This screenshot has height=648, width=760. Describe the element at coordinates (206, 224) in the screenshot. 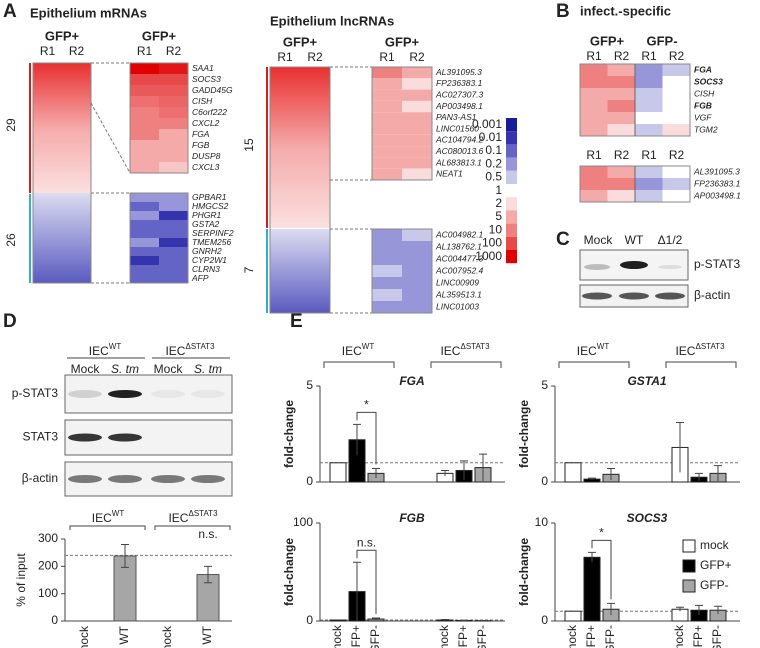

I see `gene-label: GSTA2` at that location.